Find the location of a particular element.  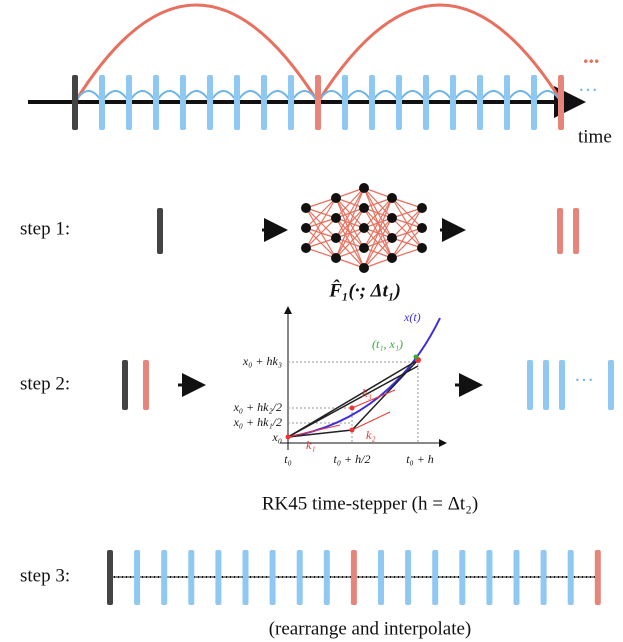

ellipsis: ··· is located at coordinates (584, 381).